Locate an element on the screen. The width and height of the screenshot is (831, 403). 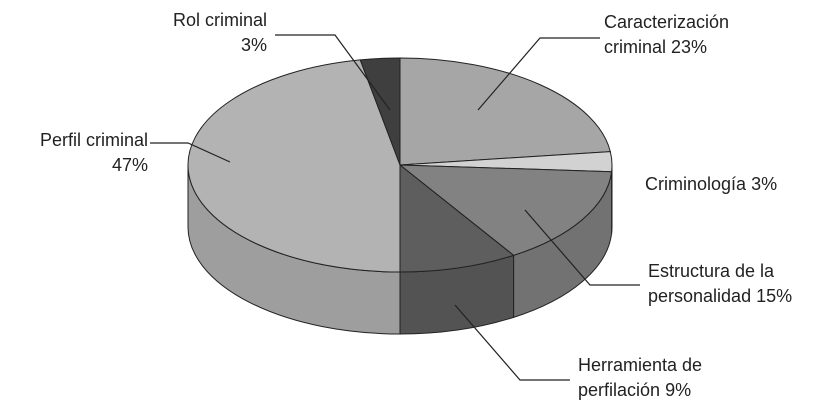
category-label: Estructura de la personalidad is located at coordinates (711, 283).